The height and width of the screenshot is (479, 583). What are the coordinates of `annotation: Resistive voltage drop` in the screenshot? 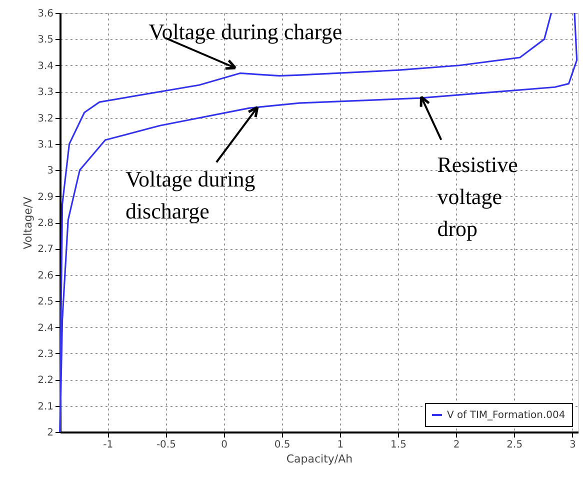 It's located at (477, 196).